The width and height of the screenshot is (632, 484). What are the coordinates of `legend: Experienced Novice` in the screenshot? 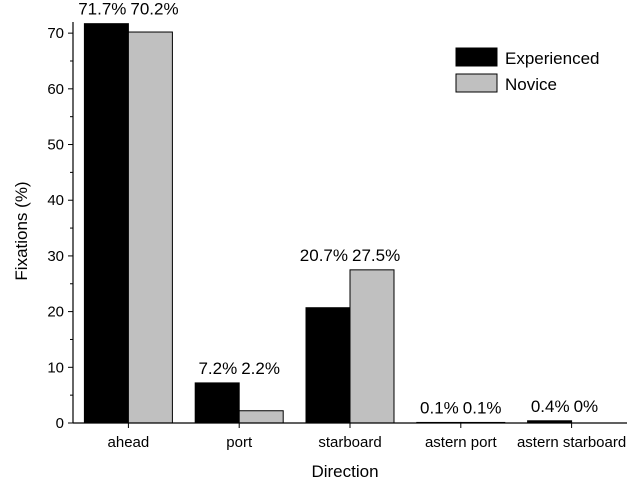 It's located at (528, 71).